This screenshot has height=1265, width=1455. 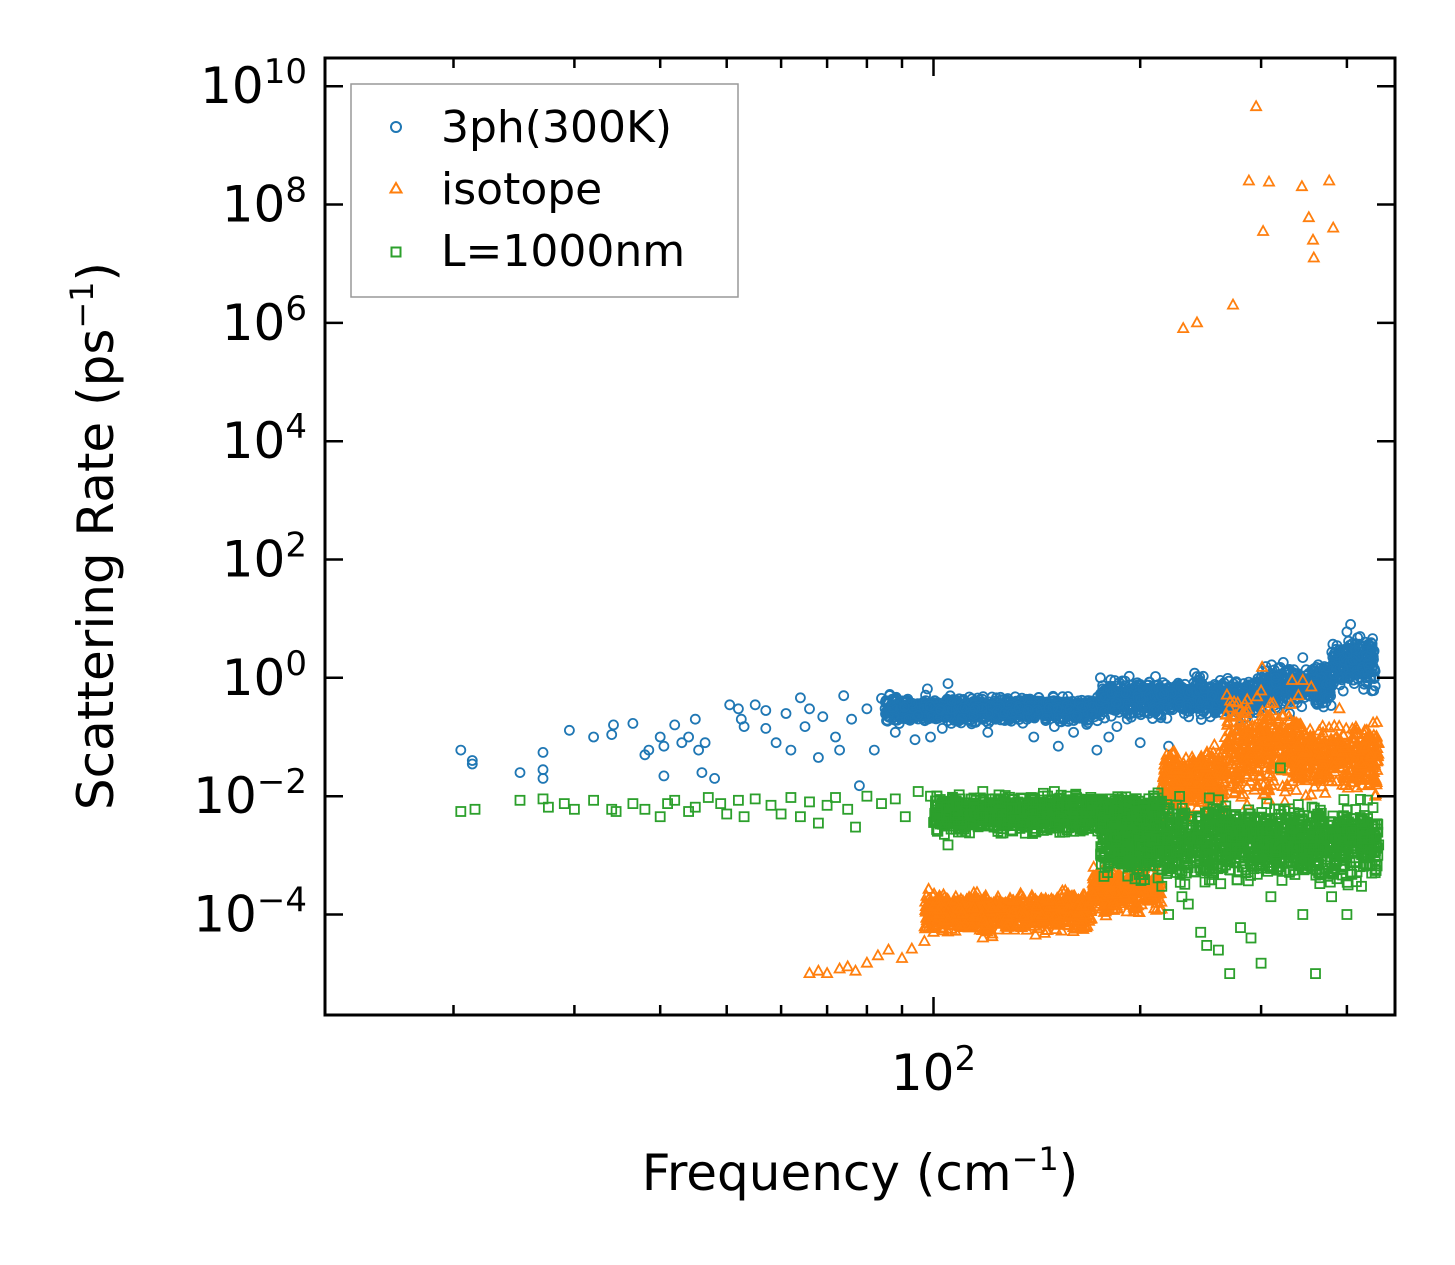 I want to click on series-3ph, so click(x=918, y=705).